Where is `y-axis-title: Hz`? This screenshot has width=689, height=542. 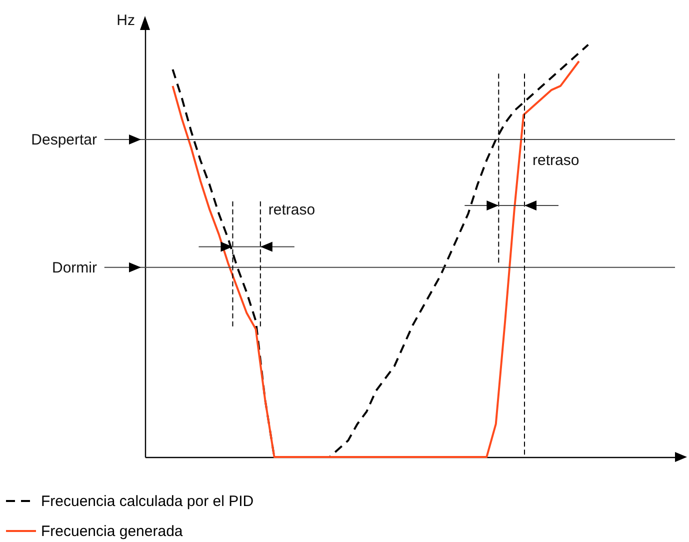 y-axis-title: Hz is located at coordinates (125, 20).